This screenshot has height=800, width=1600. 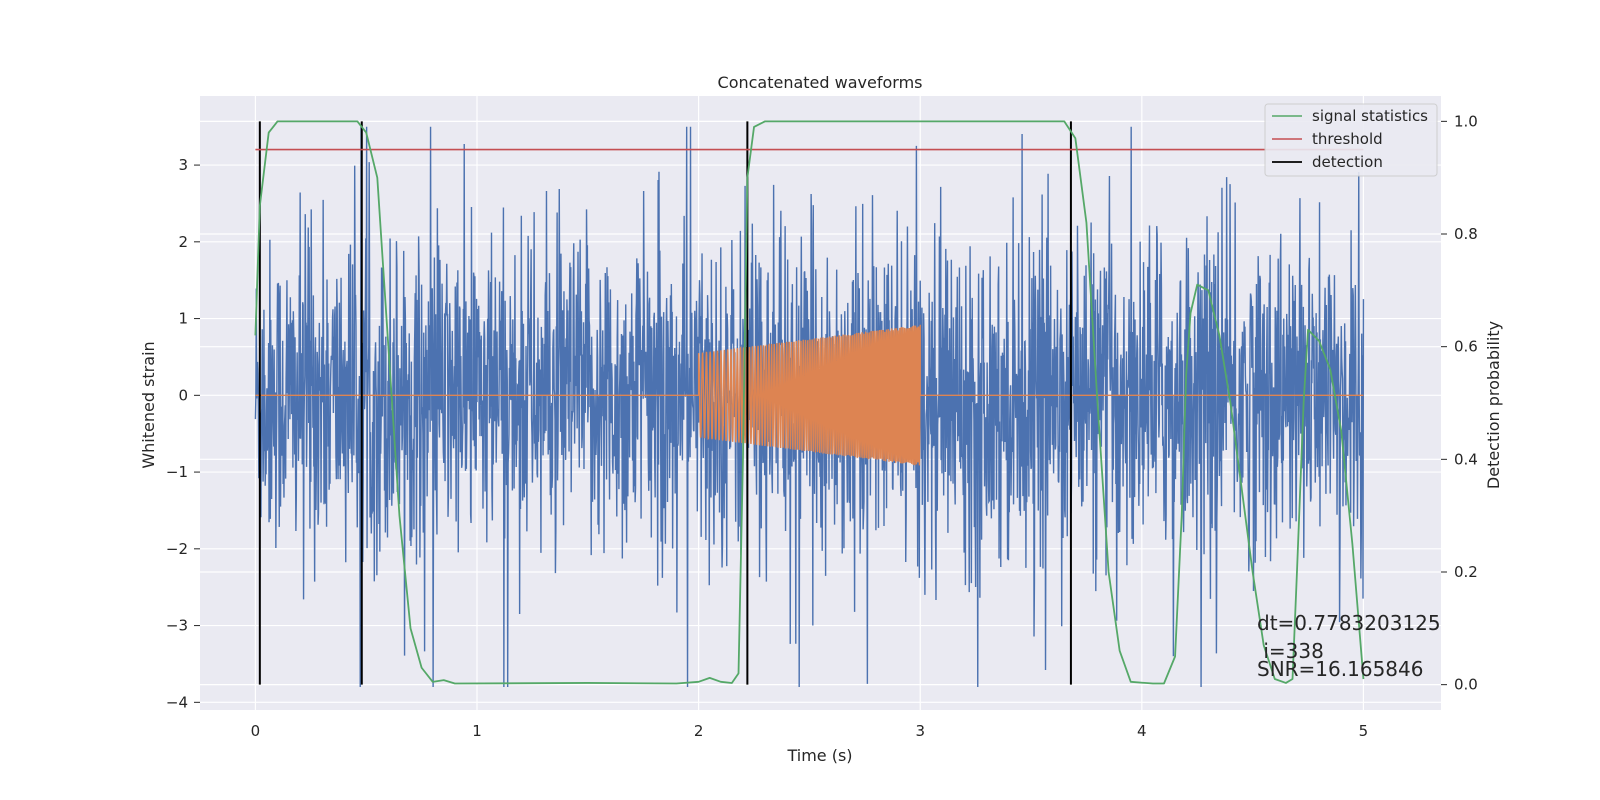 I want to click on chart-title: Concatenated waveforms, so click(x=820, y=82).